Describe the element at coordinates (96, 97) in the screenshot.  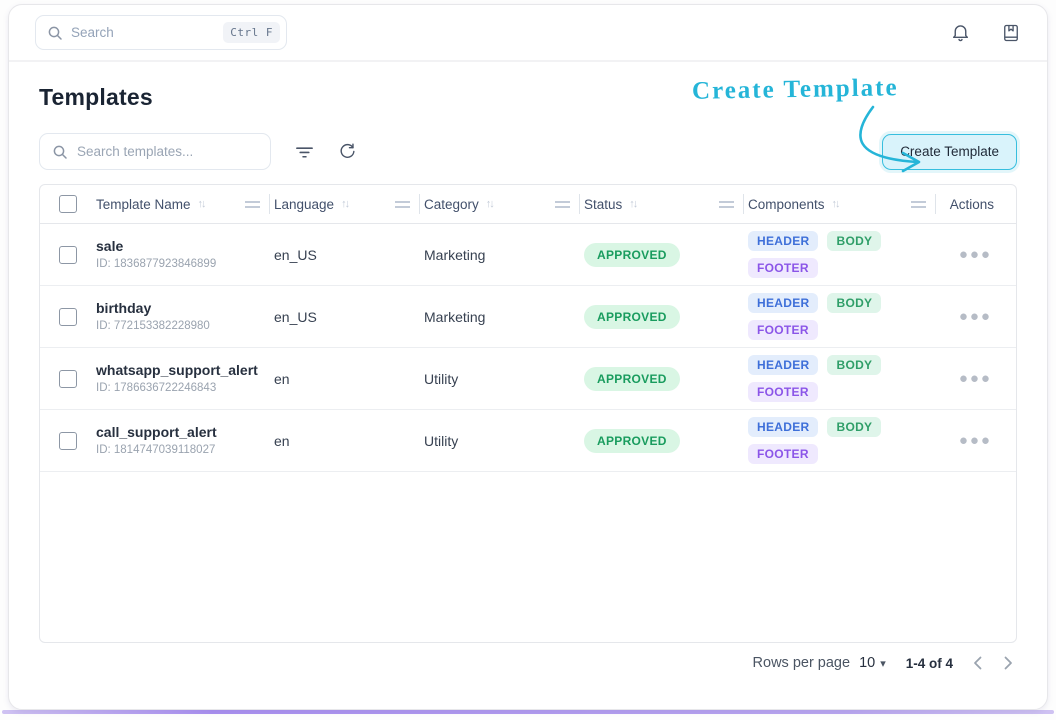
I see `page-title: Templates` at that location.